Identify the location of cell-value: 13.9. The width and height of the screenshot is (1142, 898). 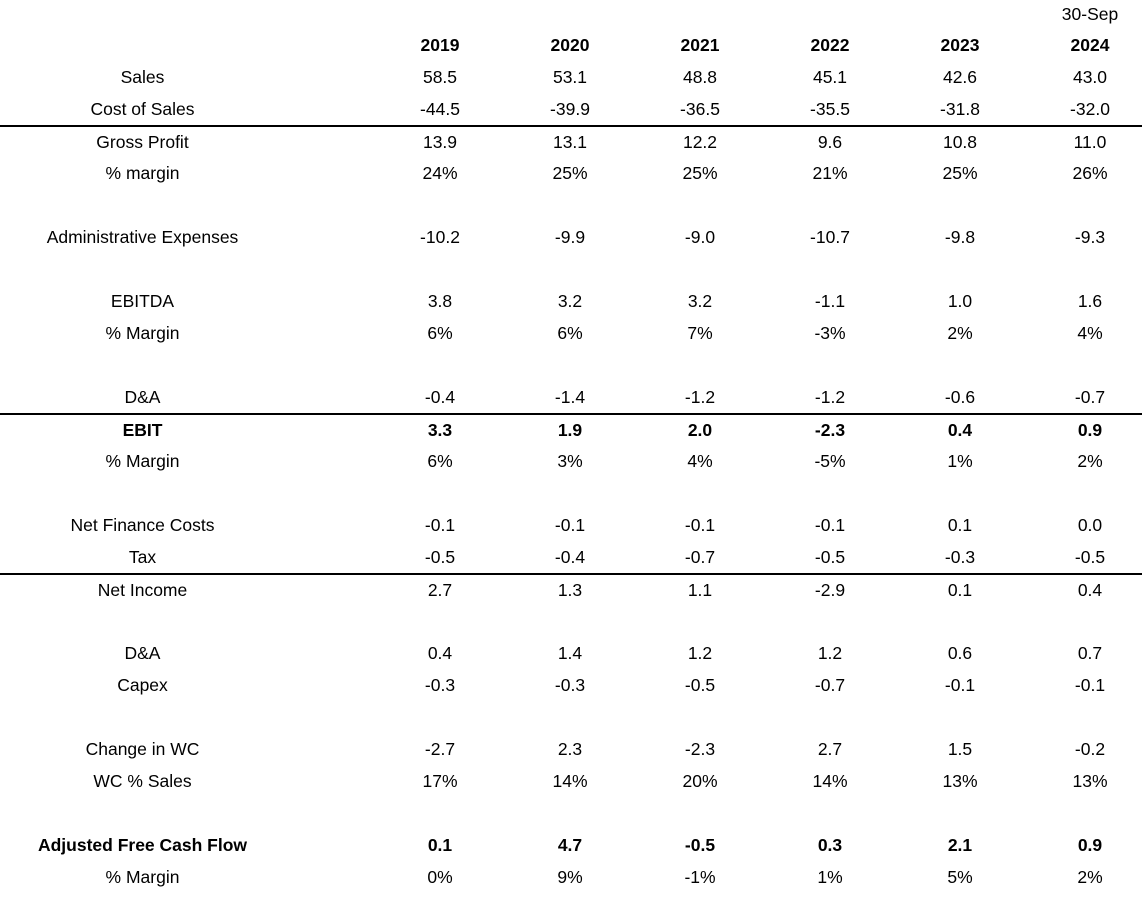
(440, 141).